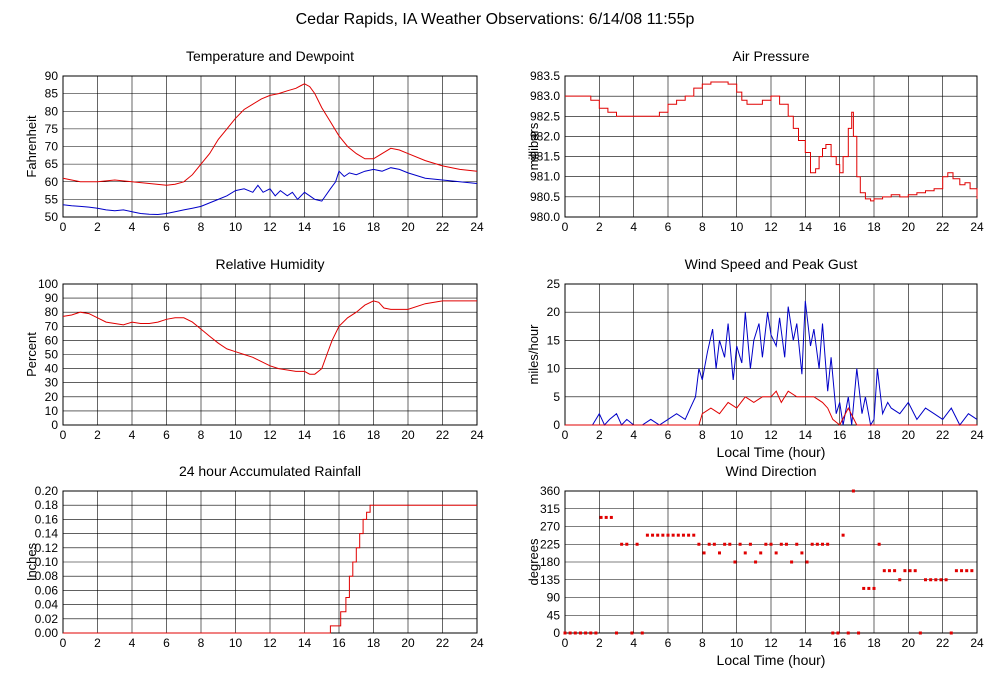 The width and height of the screenshot is (1000, 680). What do you see at coordinates (52, 369) in the screenshot?
I see `y-tick-label: 40` at bounding box center [52, 369].